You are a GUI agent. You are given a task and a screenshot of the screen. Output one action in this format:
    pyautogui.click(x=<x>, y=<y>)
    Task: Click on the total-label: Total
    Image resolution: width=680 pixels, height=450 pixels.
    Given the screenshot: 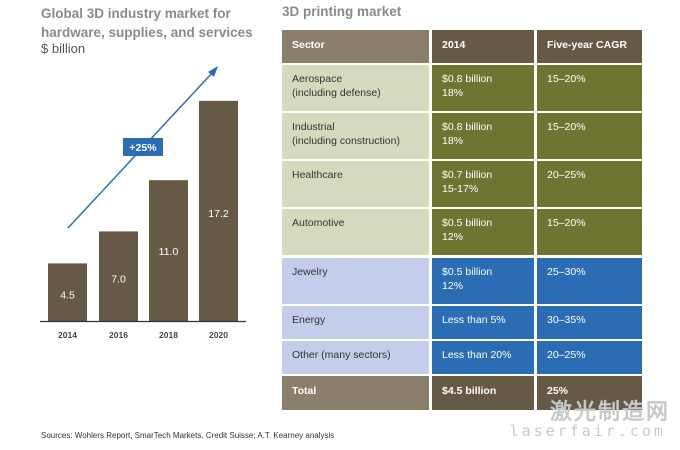 What is the action you would take?
    pyautogui.click(x=355, y=393)
    